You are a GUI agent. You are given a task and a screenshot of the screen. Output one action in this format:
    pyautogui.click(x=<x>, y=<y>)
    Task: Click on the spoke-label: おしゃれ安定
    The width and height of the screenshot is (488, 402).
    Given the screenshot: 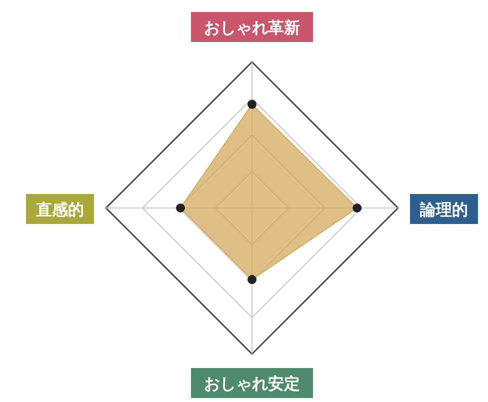 What is the action you would take?
    pyautogui.click(x=252, y=383)
    